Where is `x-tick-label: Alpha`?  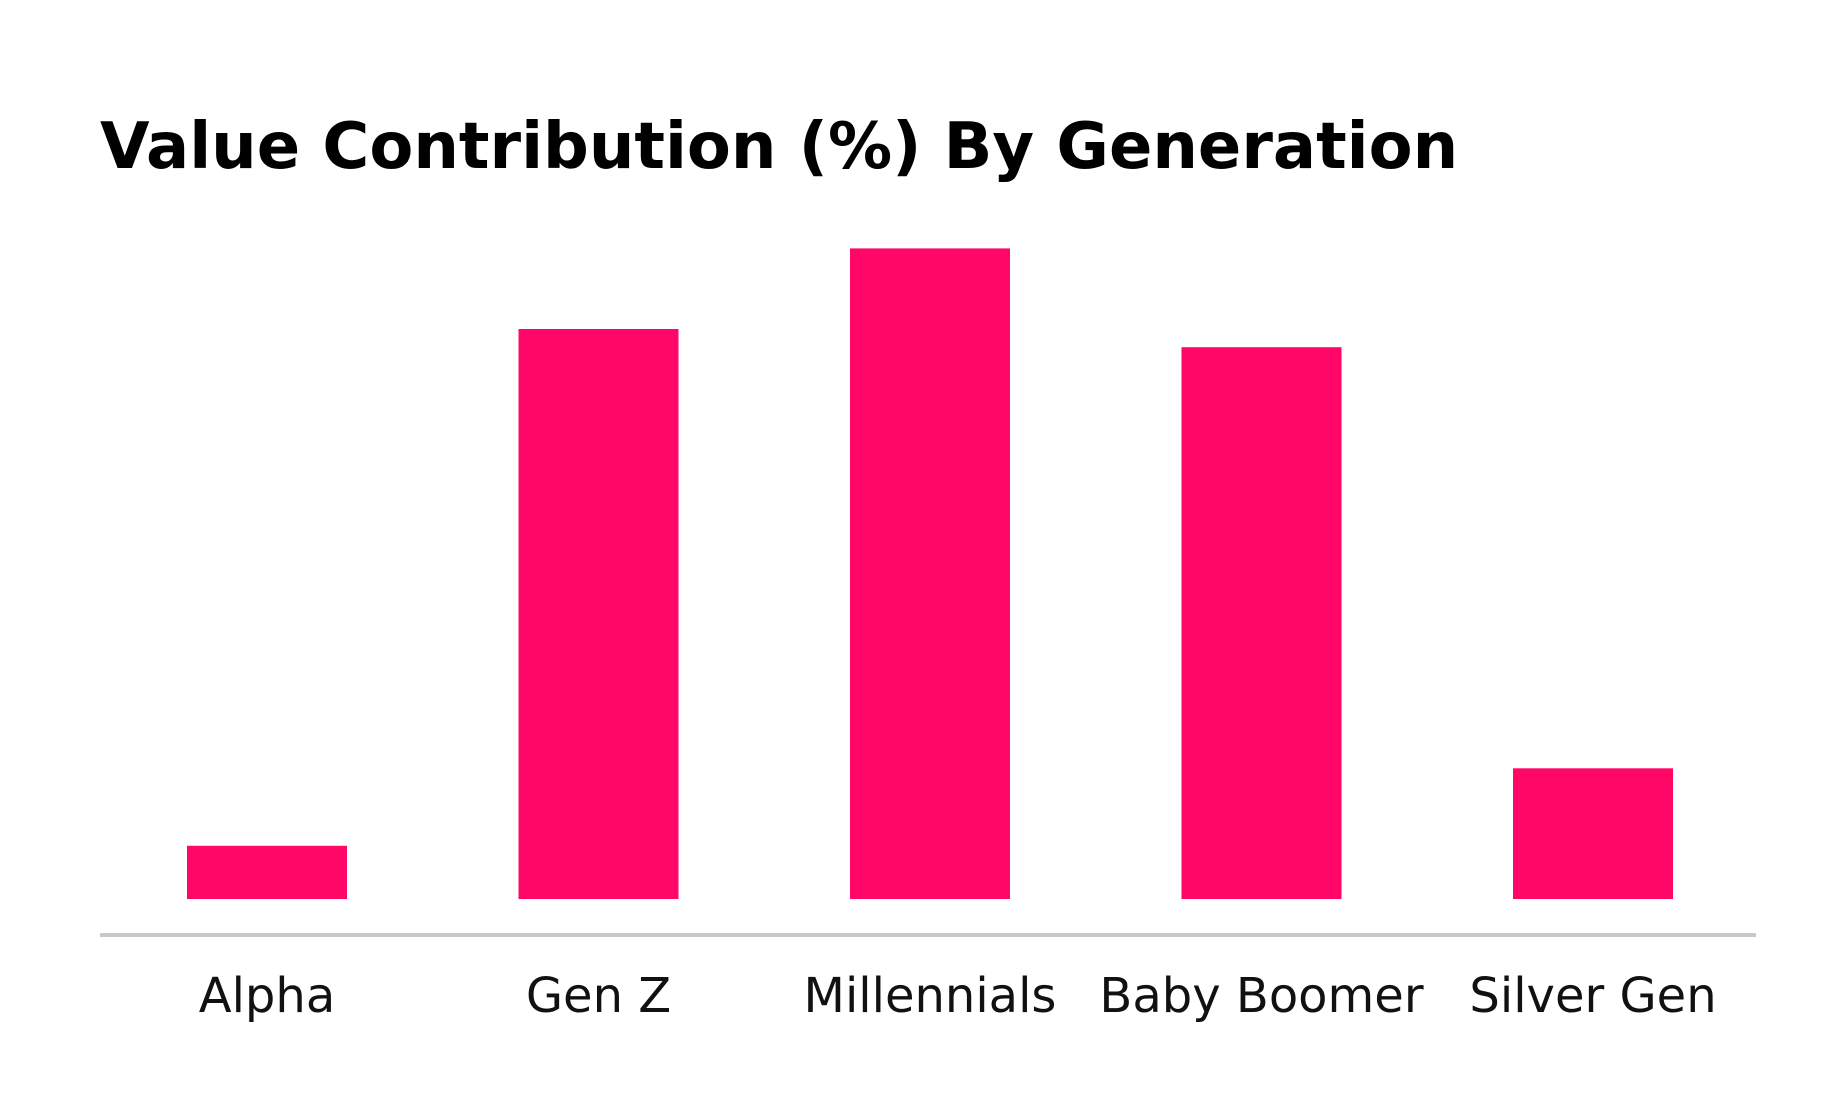 x-tick-label: Alpha is located at coordinates (267, 996).